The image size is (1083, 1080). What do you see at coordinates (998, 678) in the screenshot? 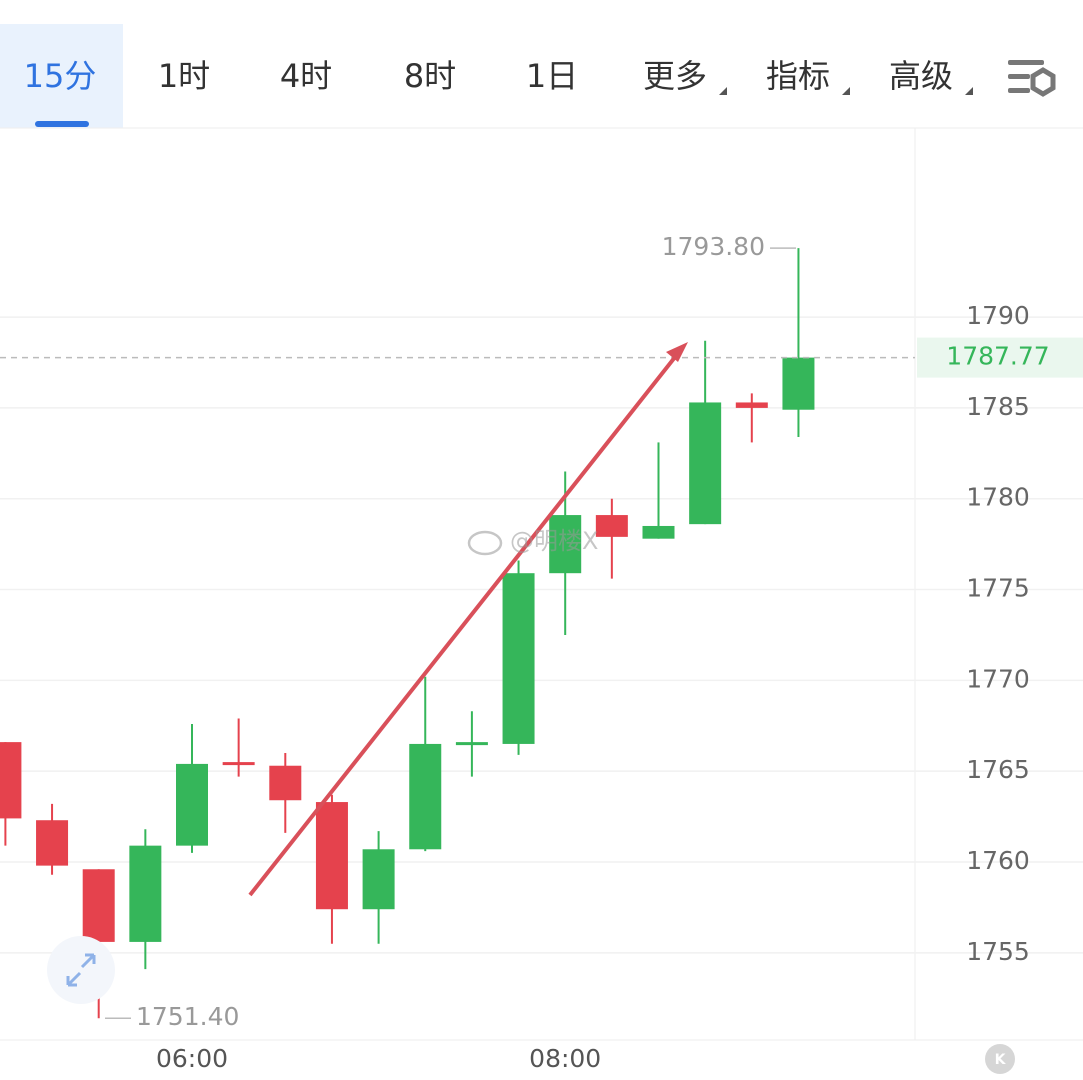
I see `y-tick-label: 1770` at bounding box center [998, 678].